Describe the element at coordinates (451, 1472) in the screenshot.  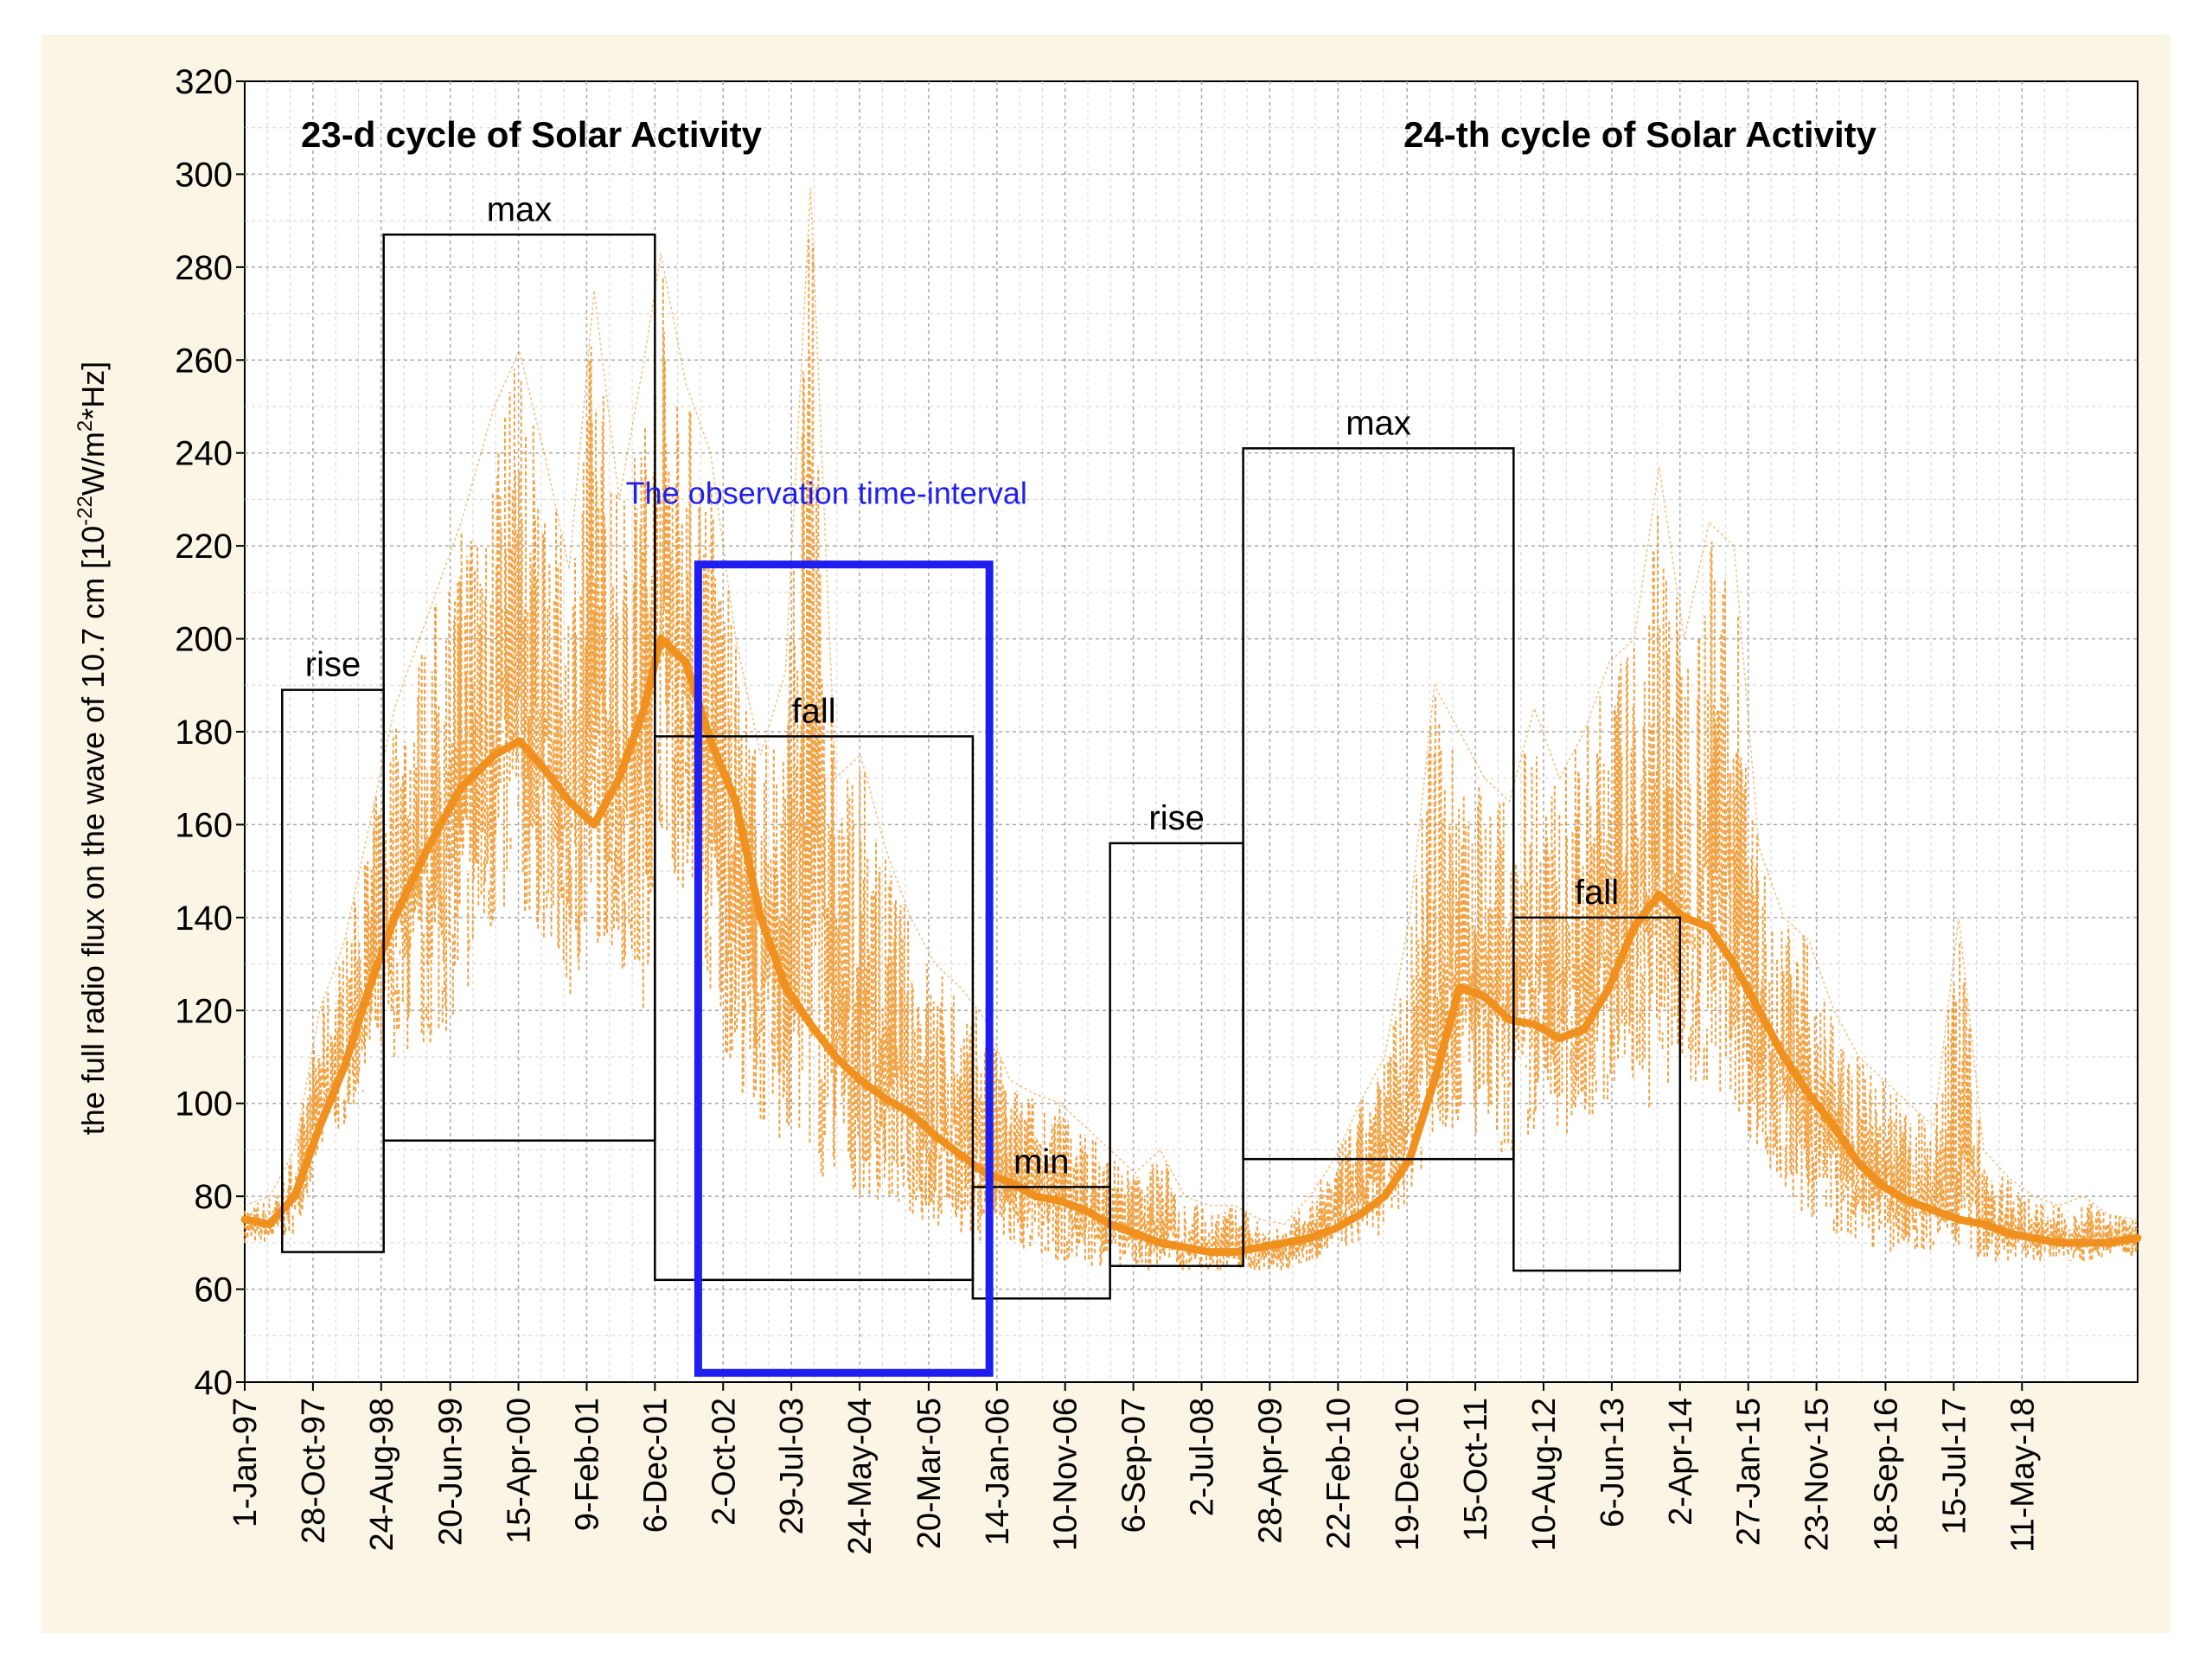
I see `x-tick-label: 20-Jun-99` at that location.